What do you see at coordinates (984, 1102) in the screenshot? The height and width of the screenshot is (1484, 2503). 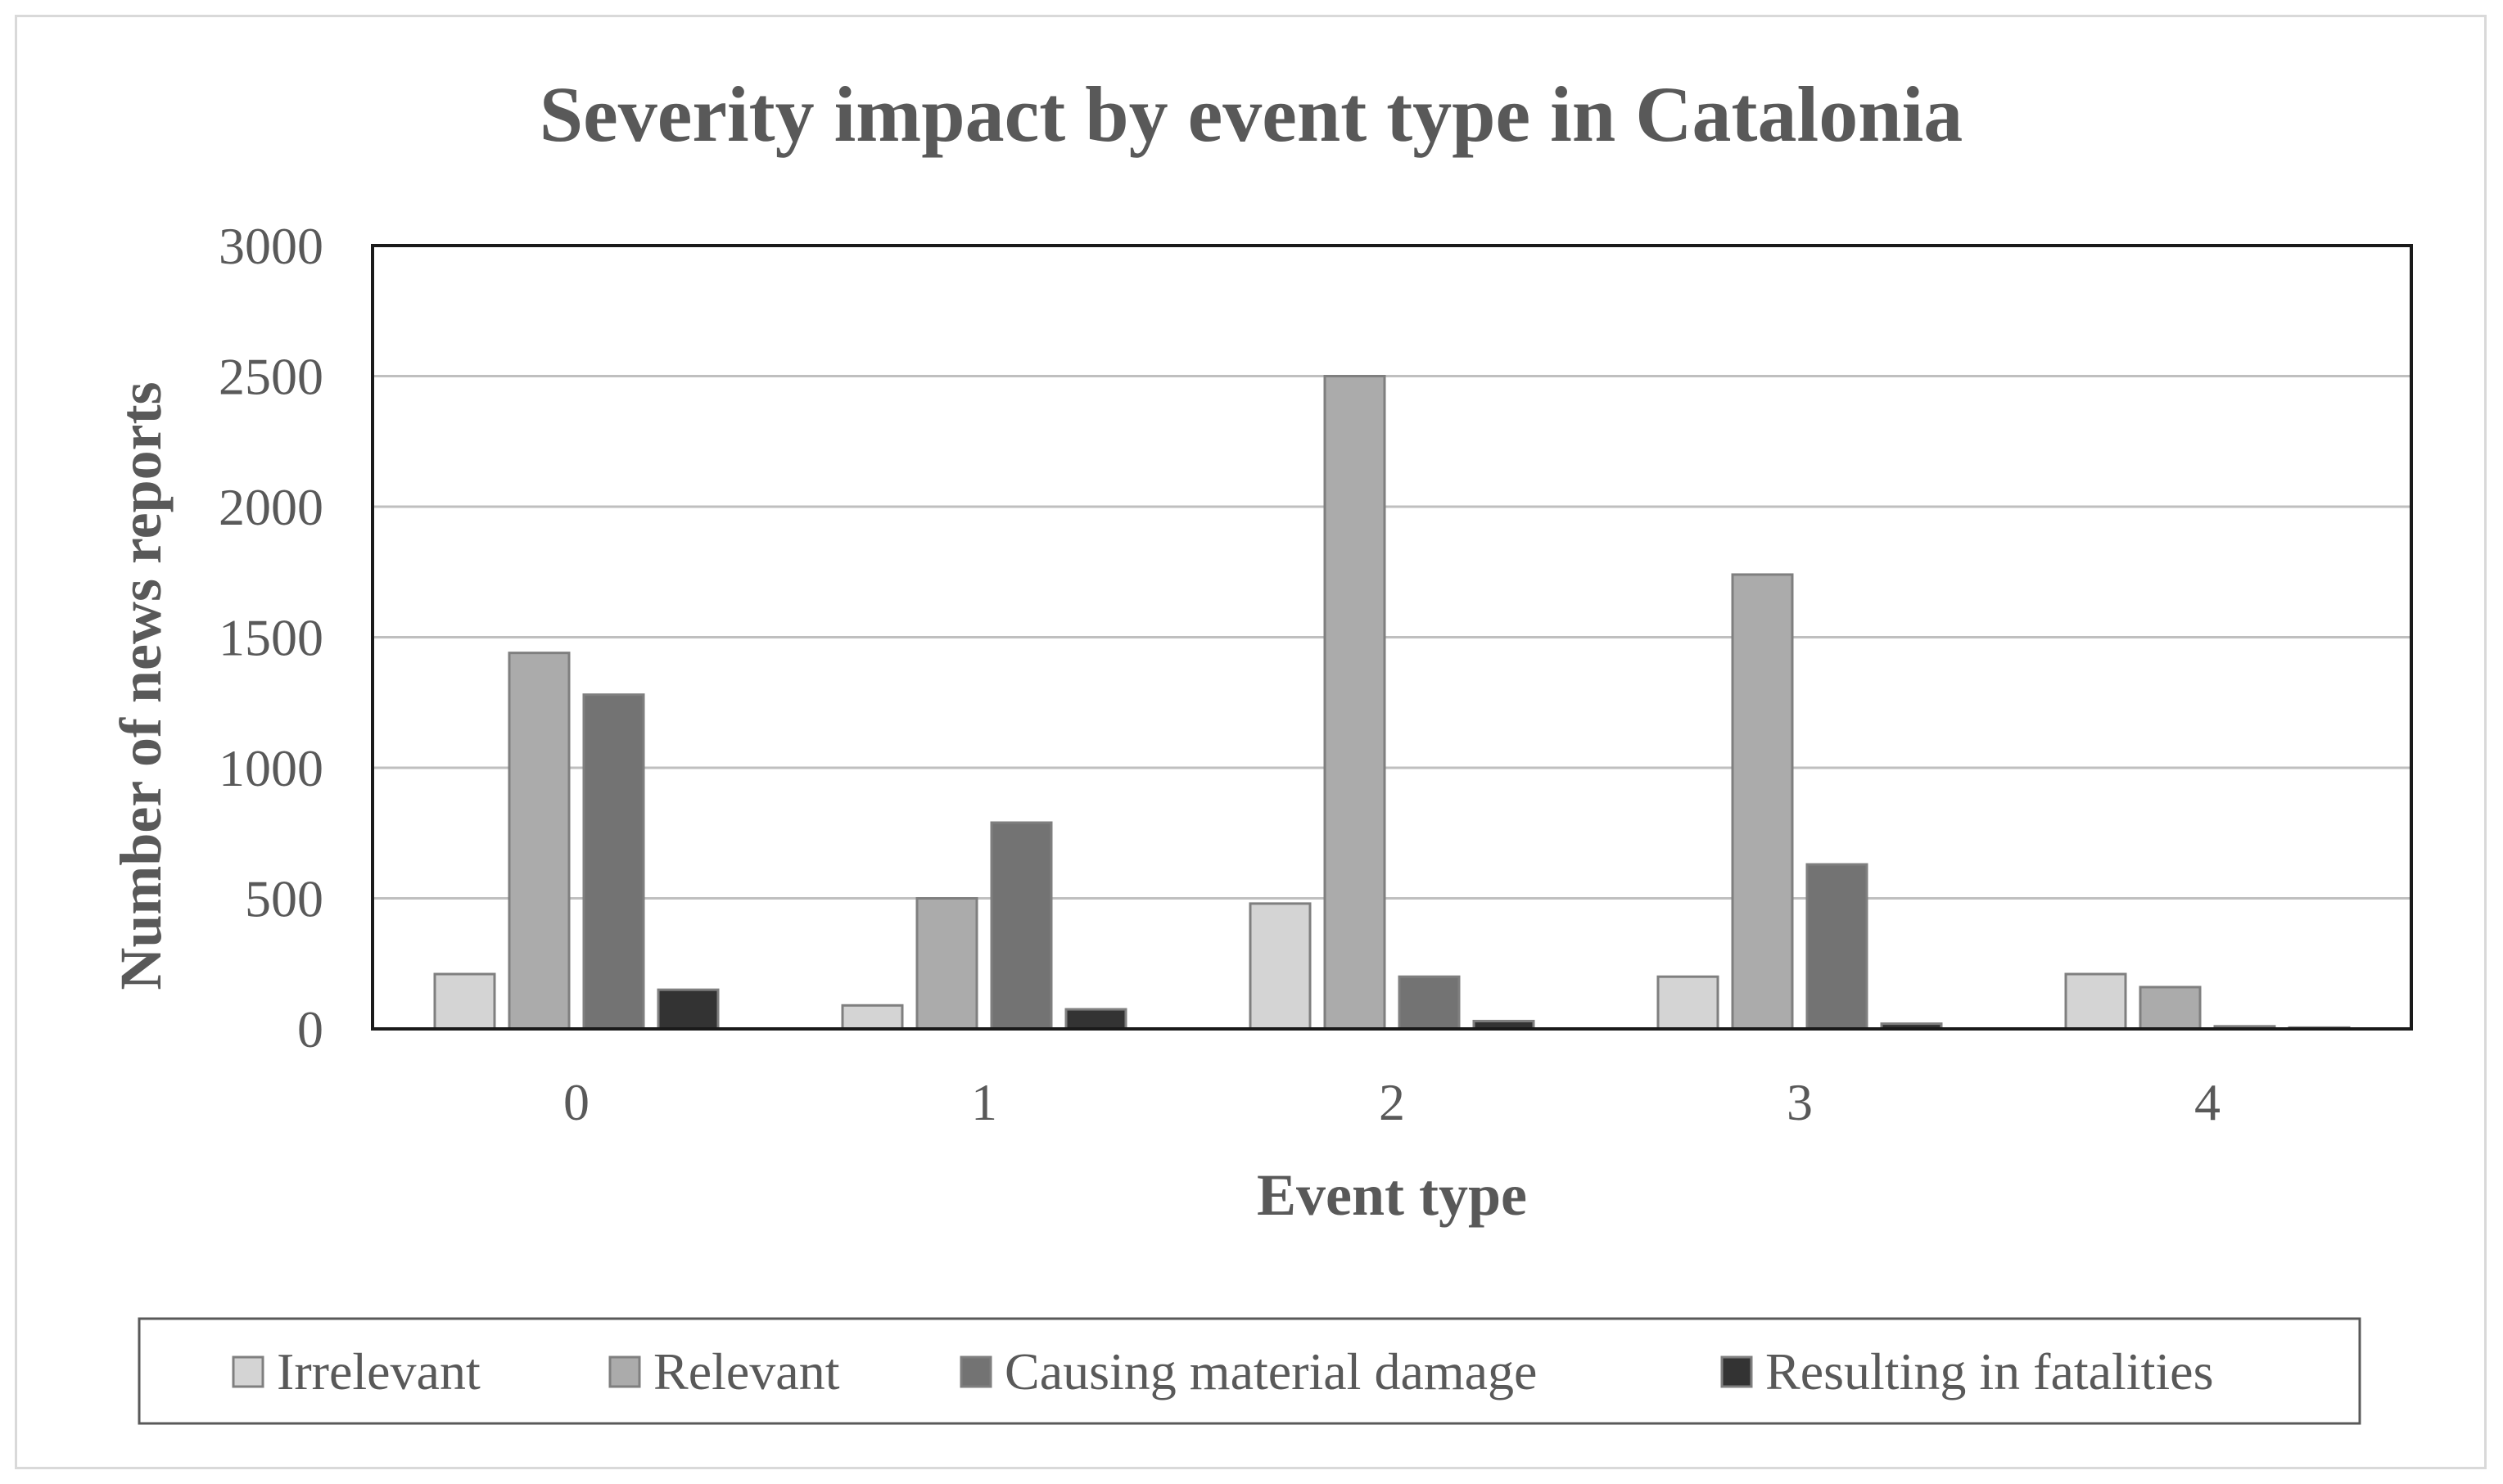 I see `x-tick-label: 1` at bounding box center [984, 1102].